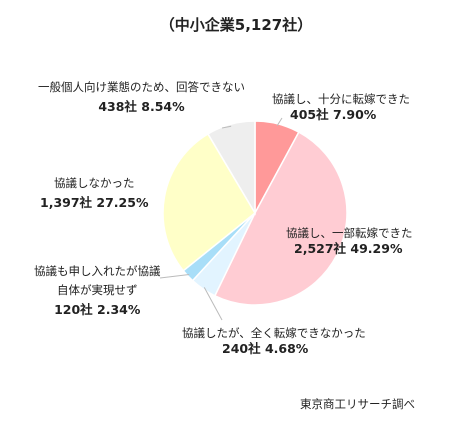 The image size is (472, 427). I want to click on label-slice-1-percent: 49.29%, so click(376, 248).